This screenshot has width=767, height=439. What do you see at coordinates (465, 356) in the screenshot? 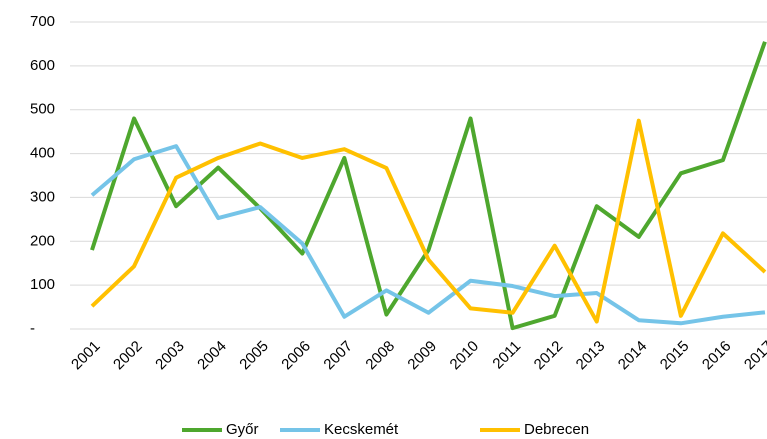
I see `x-tick-label: 2010` at bounding box center [465, 356].